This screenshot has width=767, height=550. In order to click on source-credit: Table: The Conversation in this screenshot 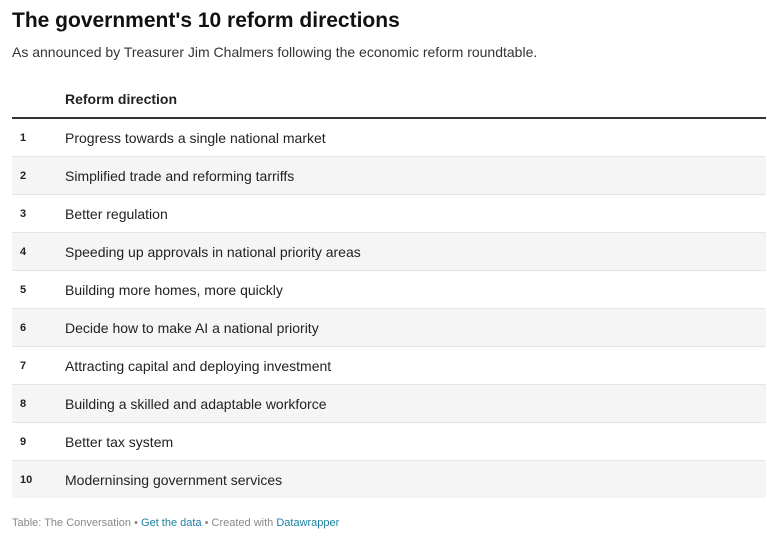, I will do `click(72, 523)`.